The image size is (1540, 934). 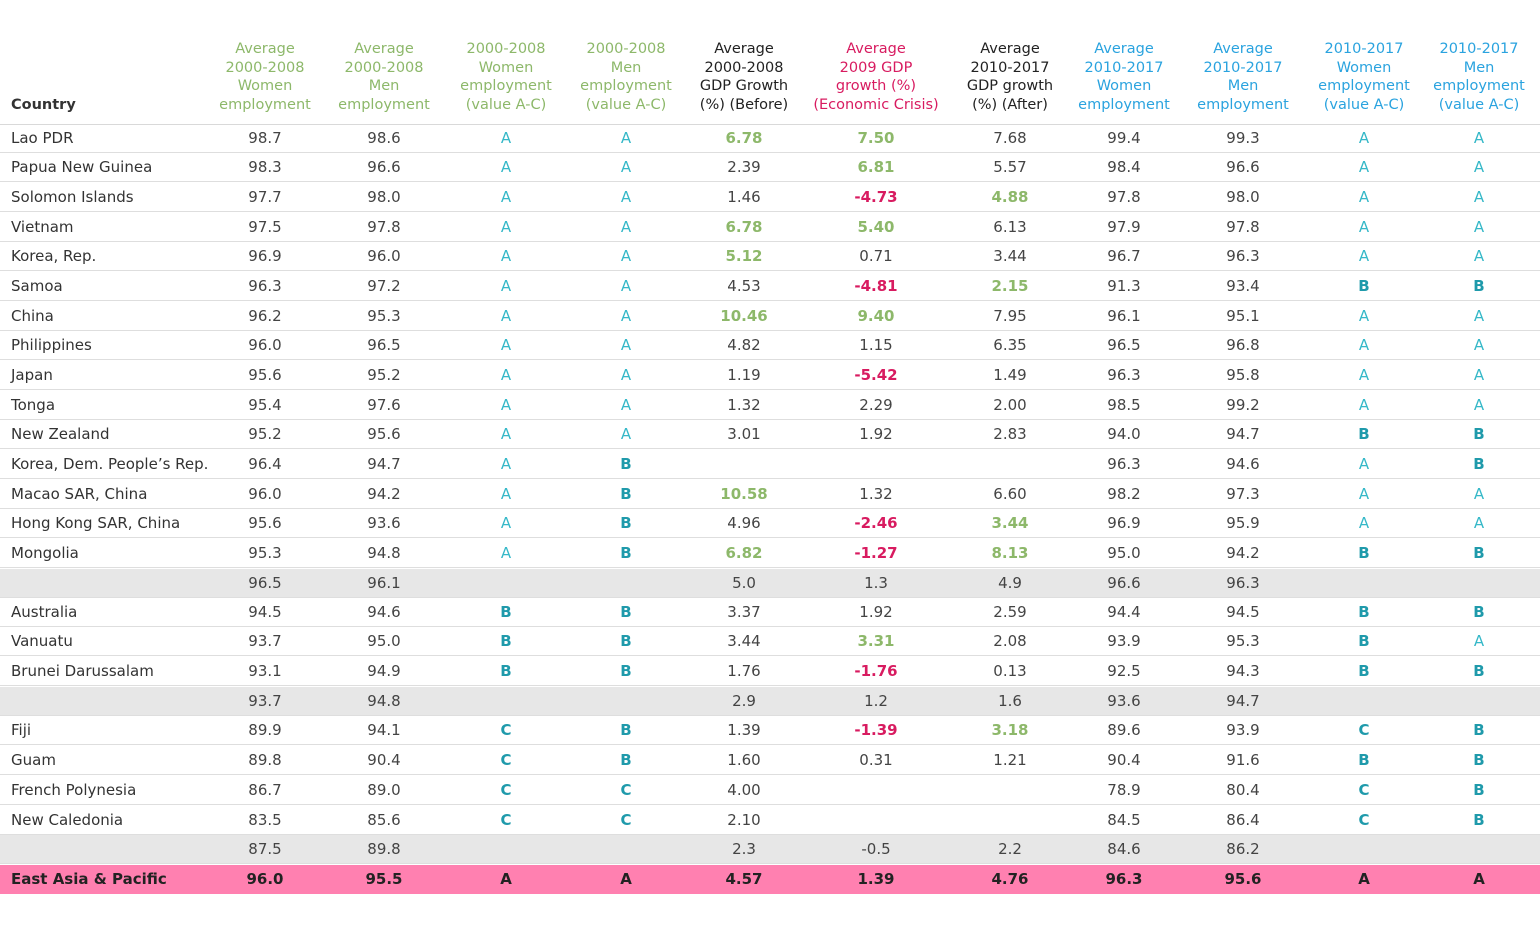 I want to click on cell-m0008: 85.6, so click(x=384, y=820).